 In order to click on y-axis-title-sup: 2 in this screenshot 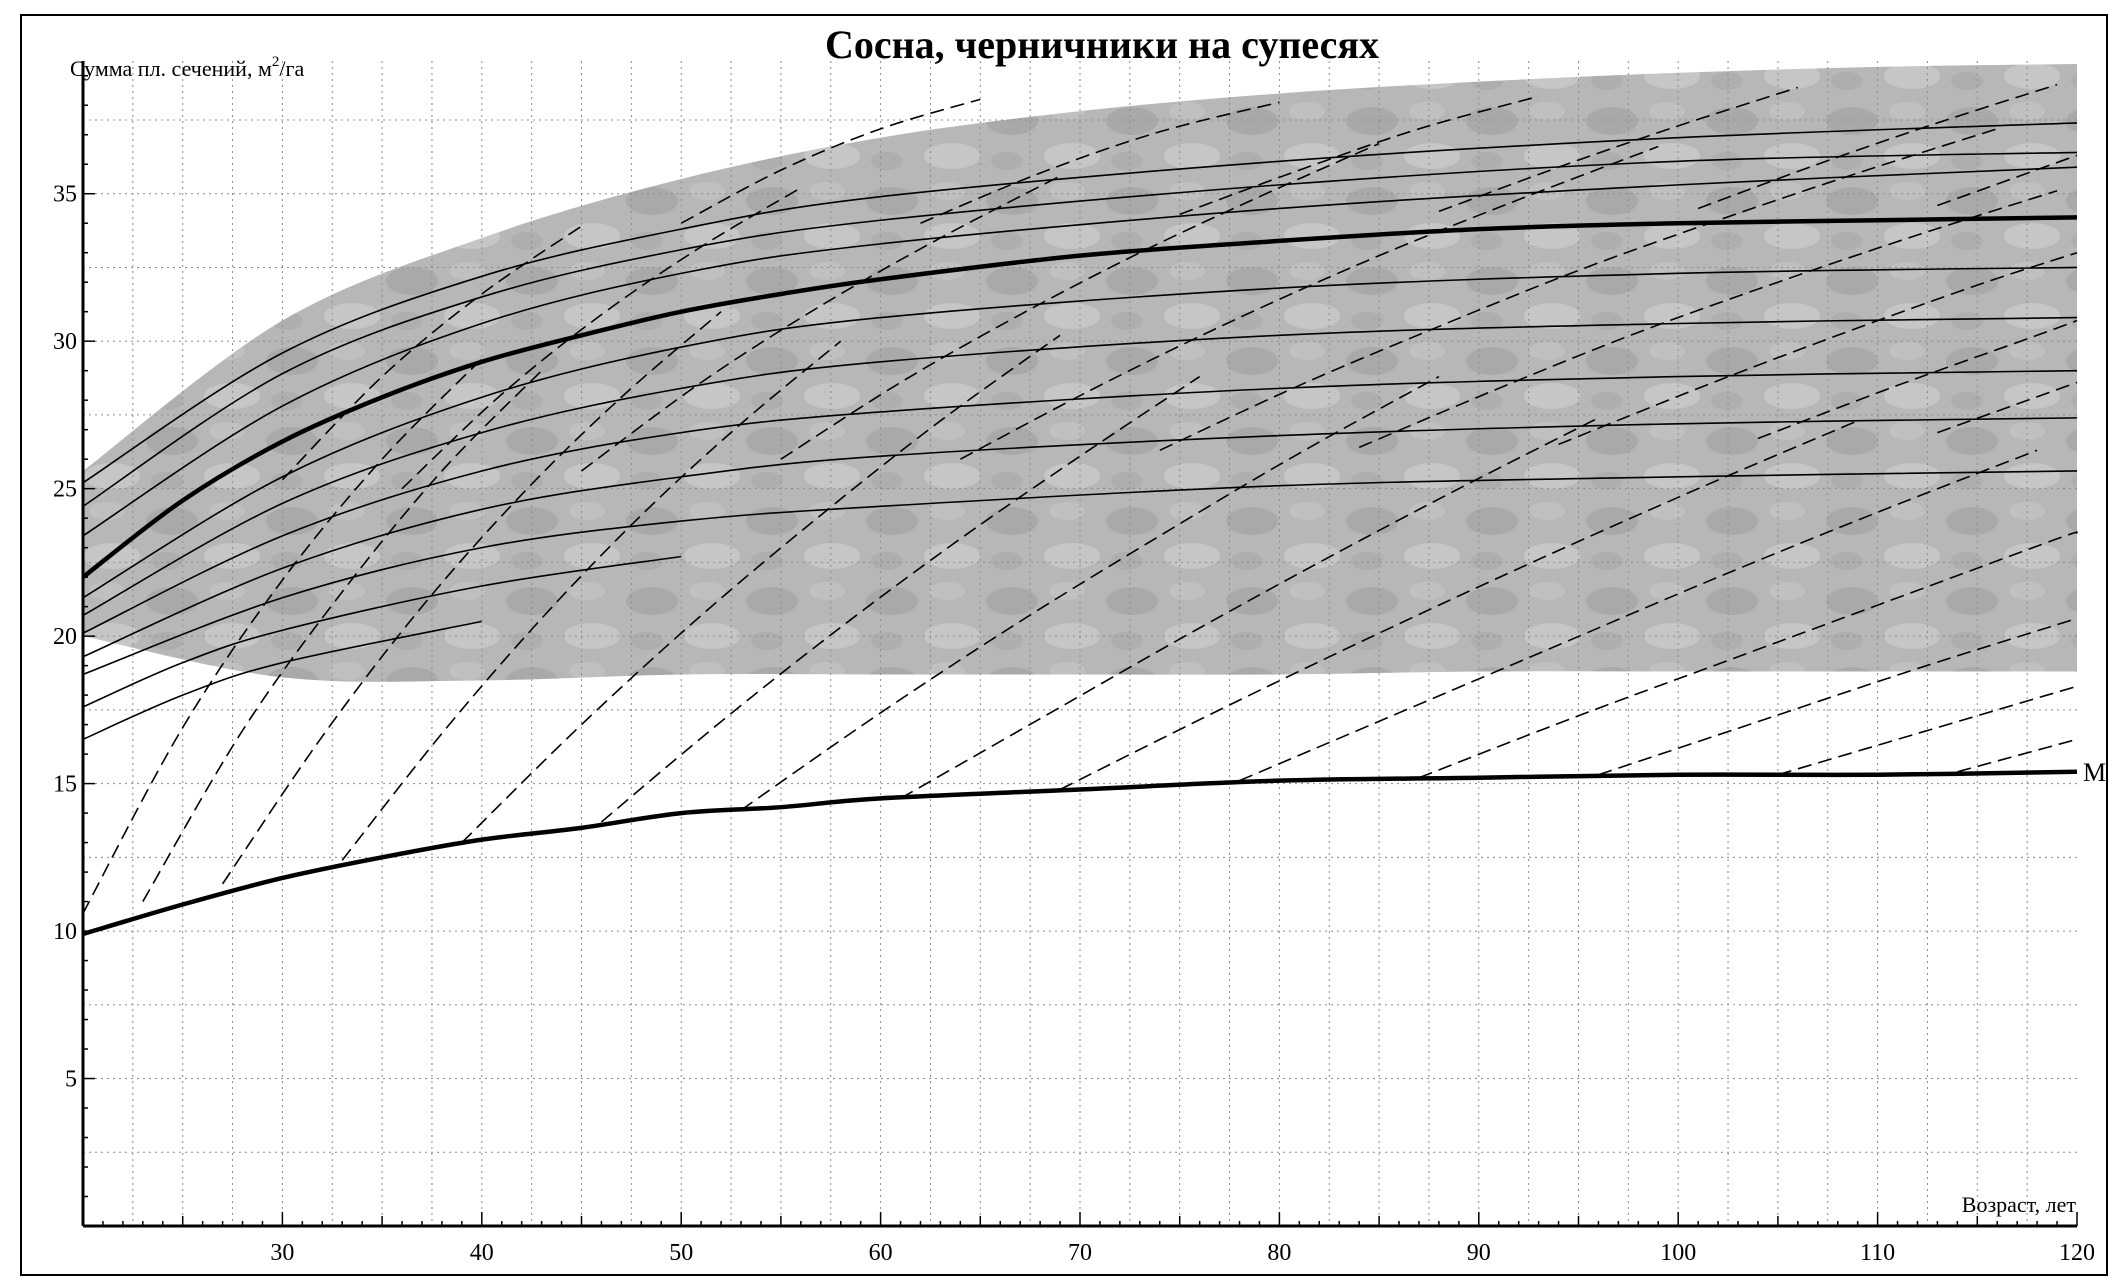, I will do `click(276, 62)`.